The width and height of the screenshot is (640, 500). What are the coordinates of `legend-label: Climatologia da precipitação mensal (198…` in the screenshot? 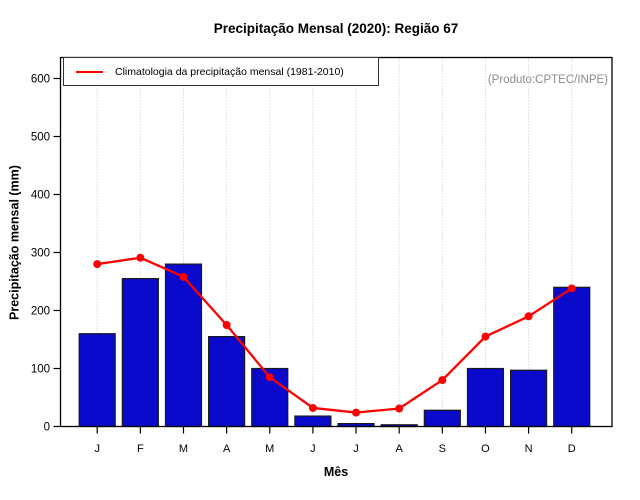 It's located at (229, 71).